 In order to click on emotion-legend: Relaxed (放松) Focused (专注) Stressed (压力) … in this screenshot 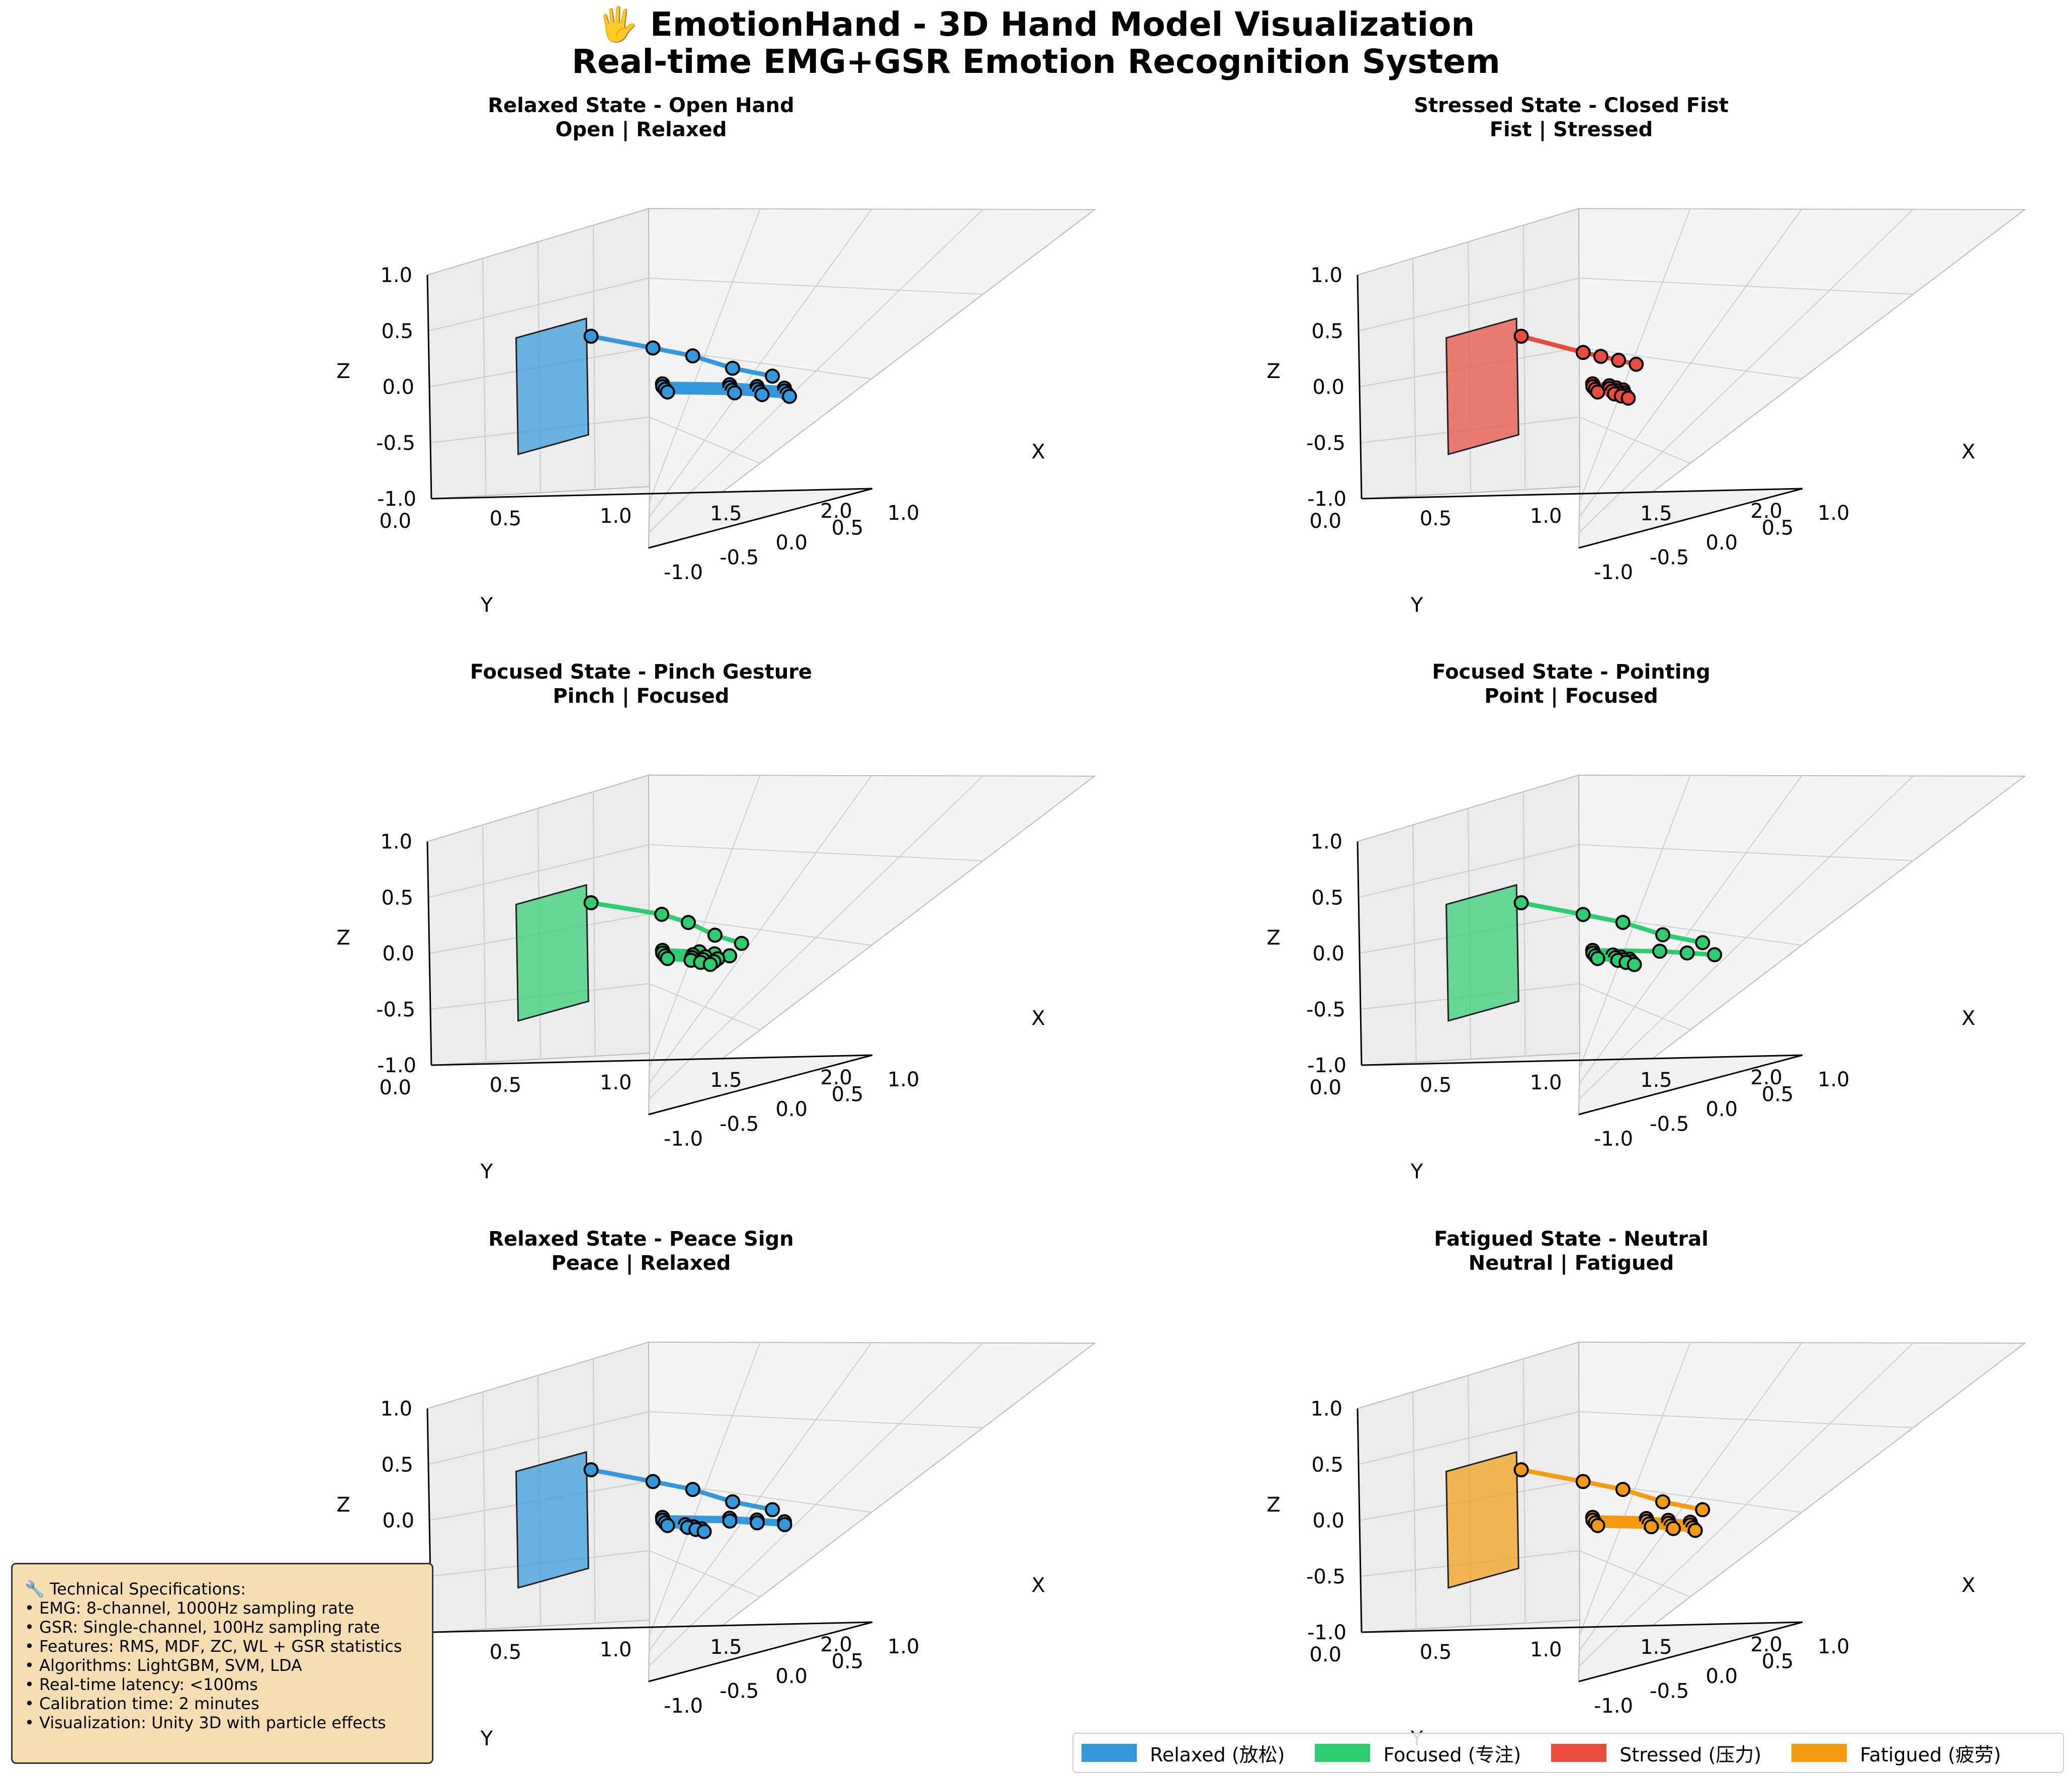, I will do `click(1568, 1753)`.